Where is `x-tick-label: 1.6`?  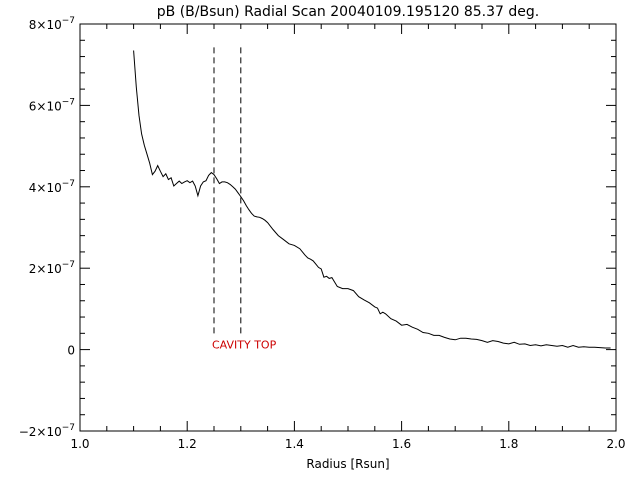 x-tick-label: 1.6 is located at coordinates (401, 444).